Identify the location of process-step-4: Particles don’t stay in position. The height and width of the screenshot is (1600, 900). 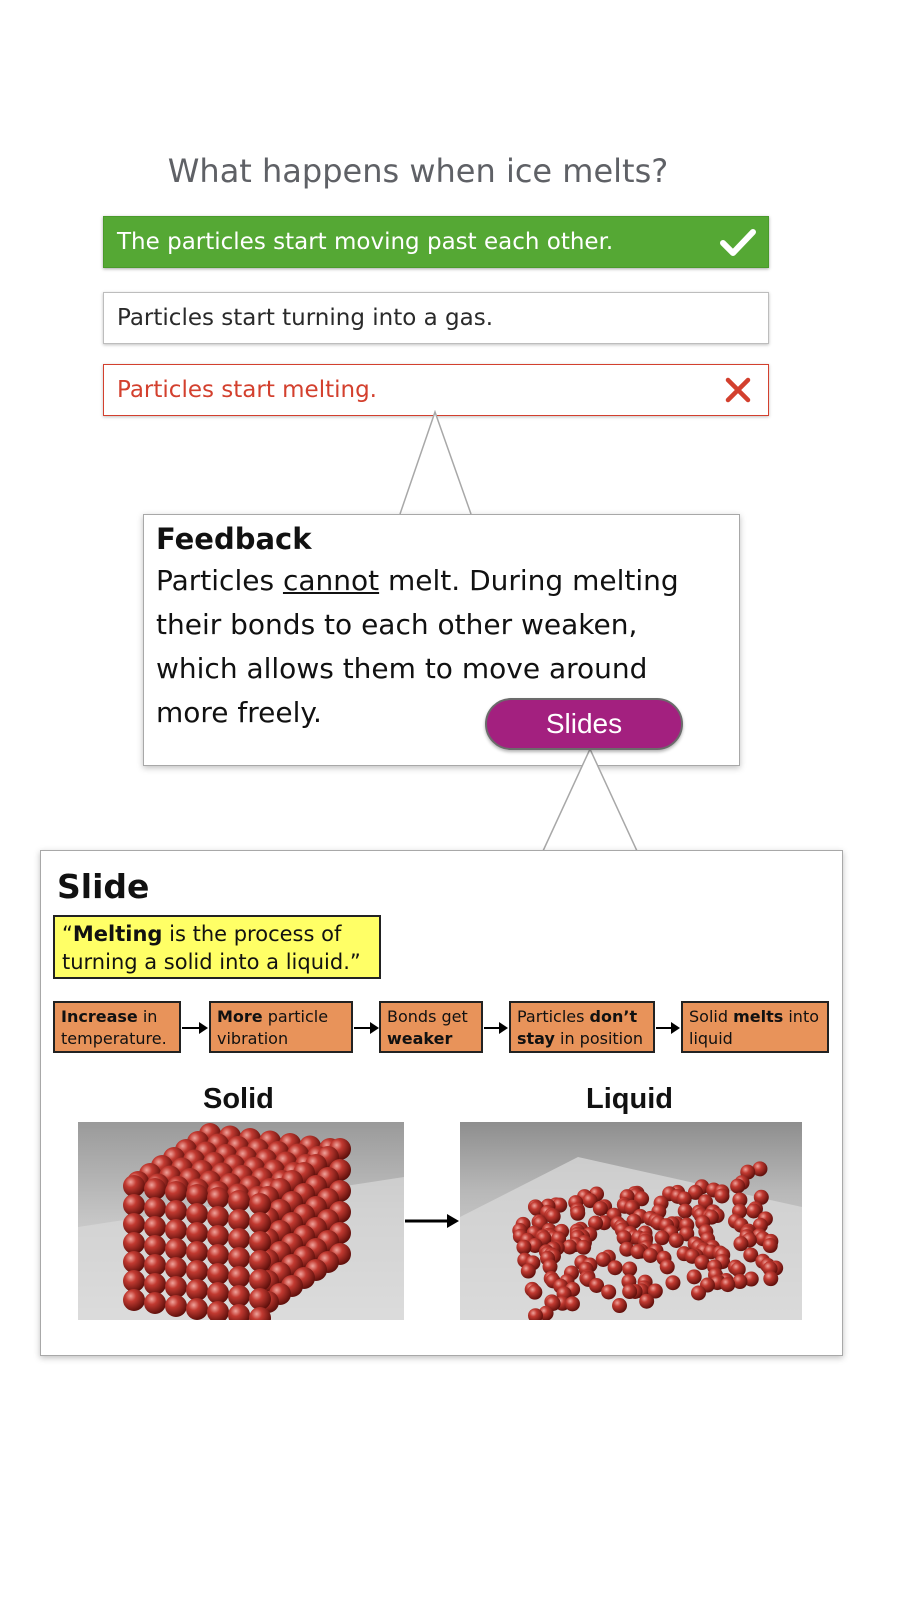
(582, 1027).